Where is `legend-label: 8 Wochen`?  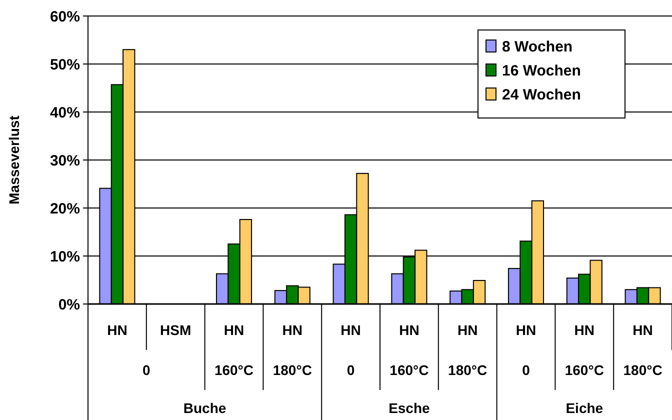
legend-label: 8 Wochen is located at coordinates (537, 47).